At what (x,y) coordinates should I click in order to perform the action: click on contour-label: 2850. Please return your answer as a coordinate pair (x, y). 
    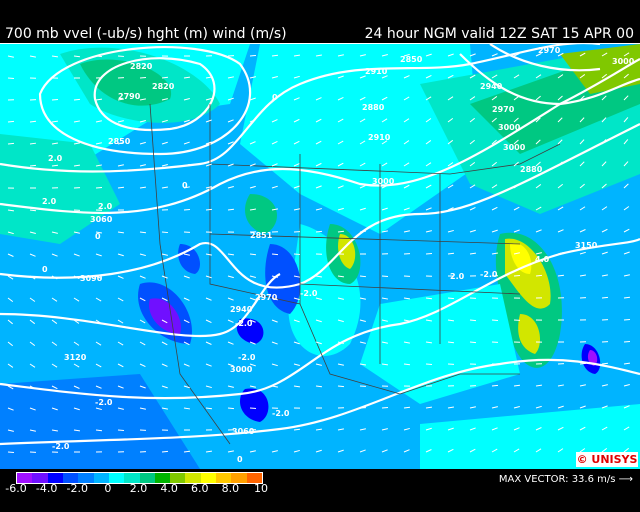
    Looking at the image, I should click on (119, 141).